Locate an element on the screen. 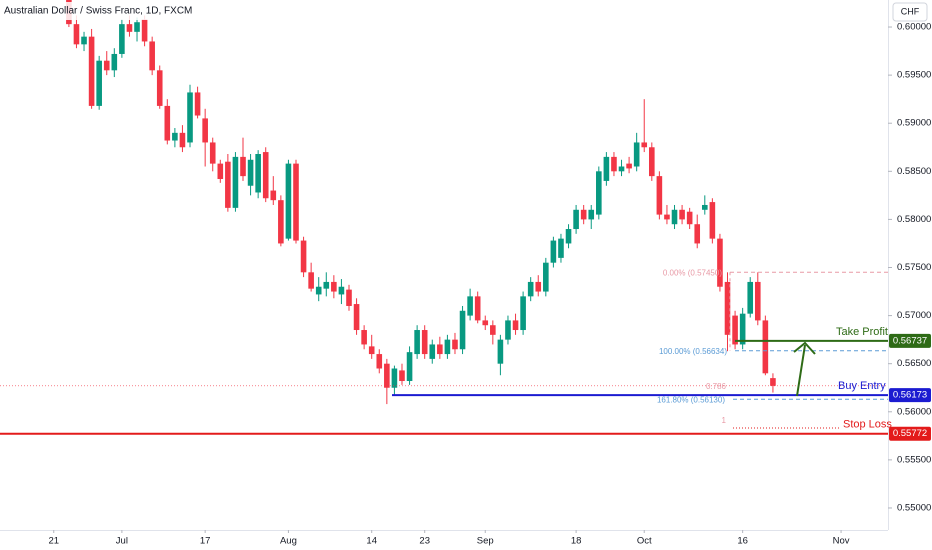  x-tick-label: 16 is located at coordinates (742, 541).